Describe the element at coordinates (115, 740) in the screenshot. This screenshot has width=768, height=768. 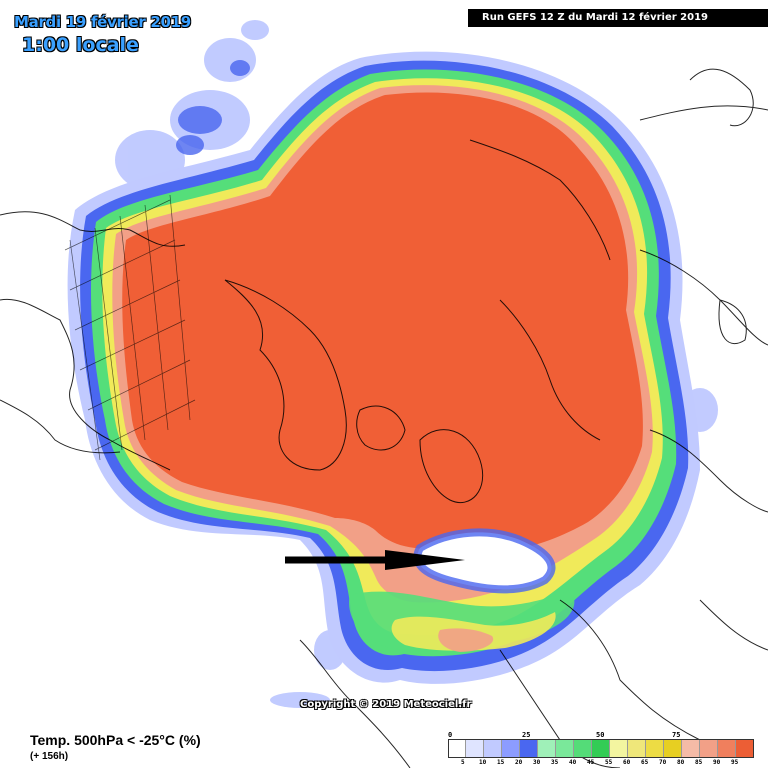
I see `field-title: Temp. 500hPa < -25°C (%)` at that location.